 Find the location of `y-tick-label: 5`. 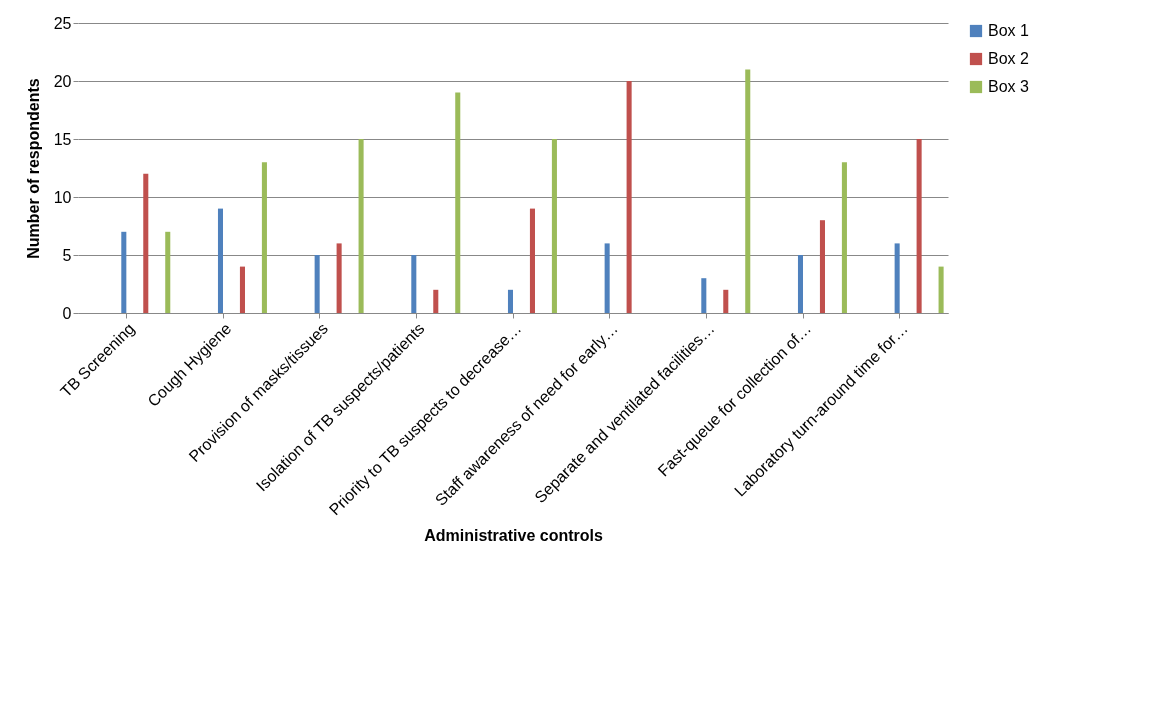

y-tick-label: 5 is located at coordinates (67, 255).